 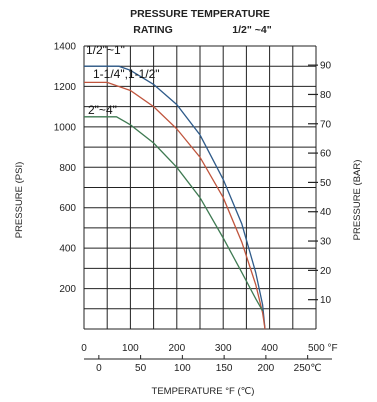 I want to click on x-axis-fahrenheit-tick-label: 300, so click(x=223, y=348).